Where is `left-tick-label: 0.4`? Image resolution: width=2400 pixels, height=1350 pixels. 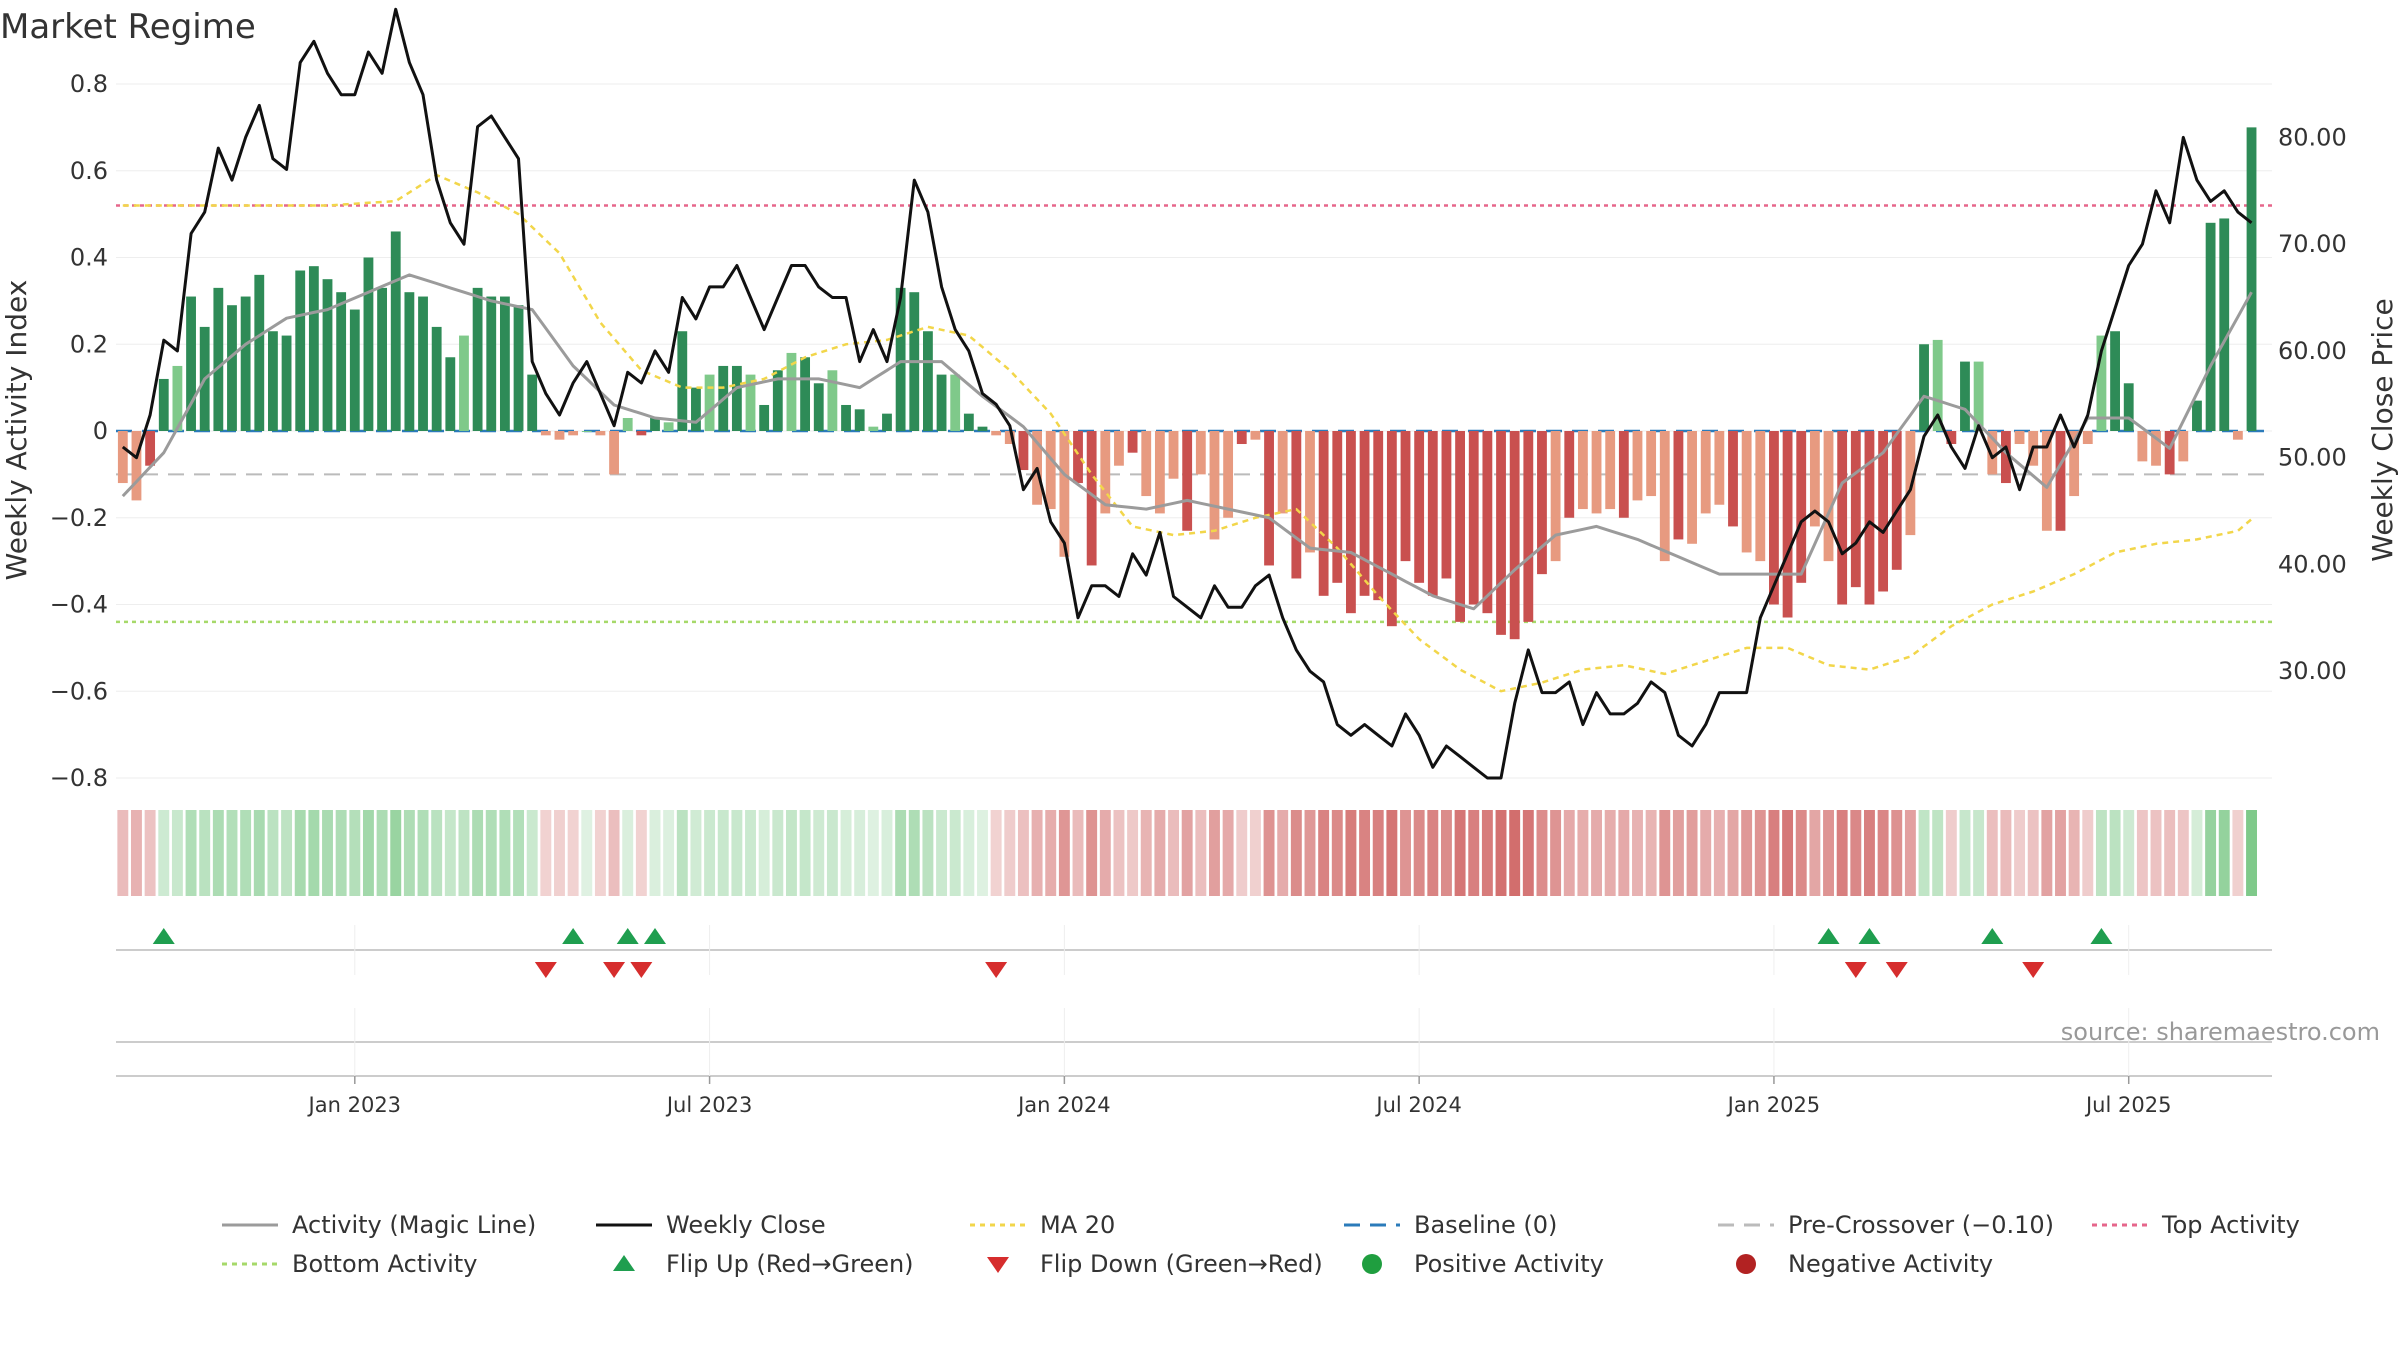
left-tick-label: 0.4 is located at coordinates (89, 258).